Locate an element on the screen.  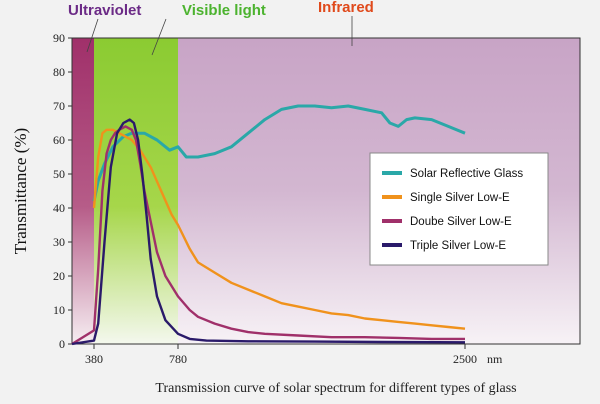
y-tick-label: 50 is located at coordinates (59, 174).